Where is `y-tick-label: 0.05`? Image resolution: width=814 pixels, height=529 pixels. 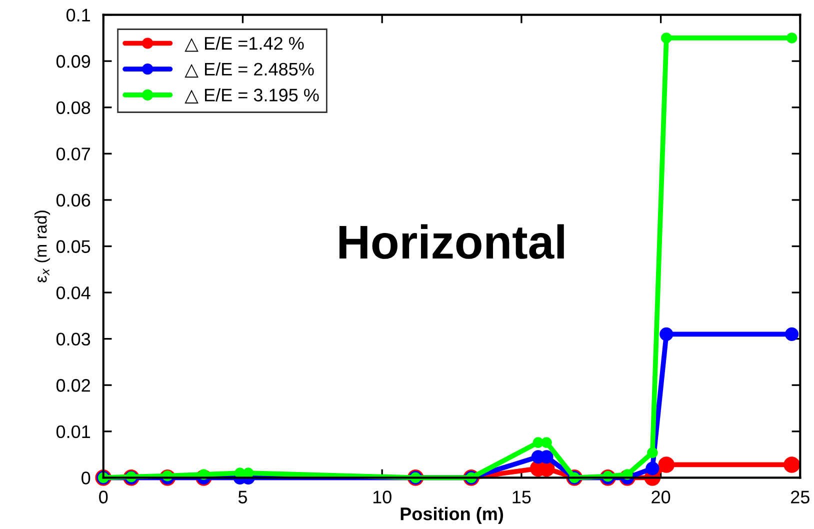
y-tick-label: 0.05 is located at coordinates (73, 246).